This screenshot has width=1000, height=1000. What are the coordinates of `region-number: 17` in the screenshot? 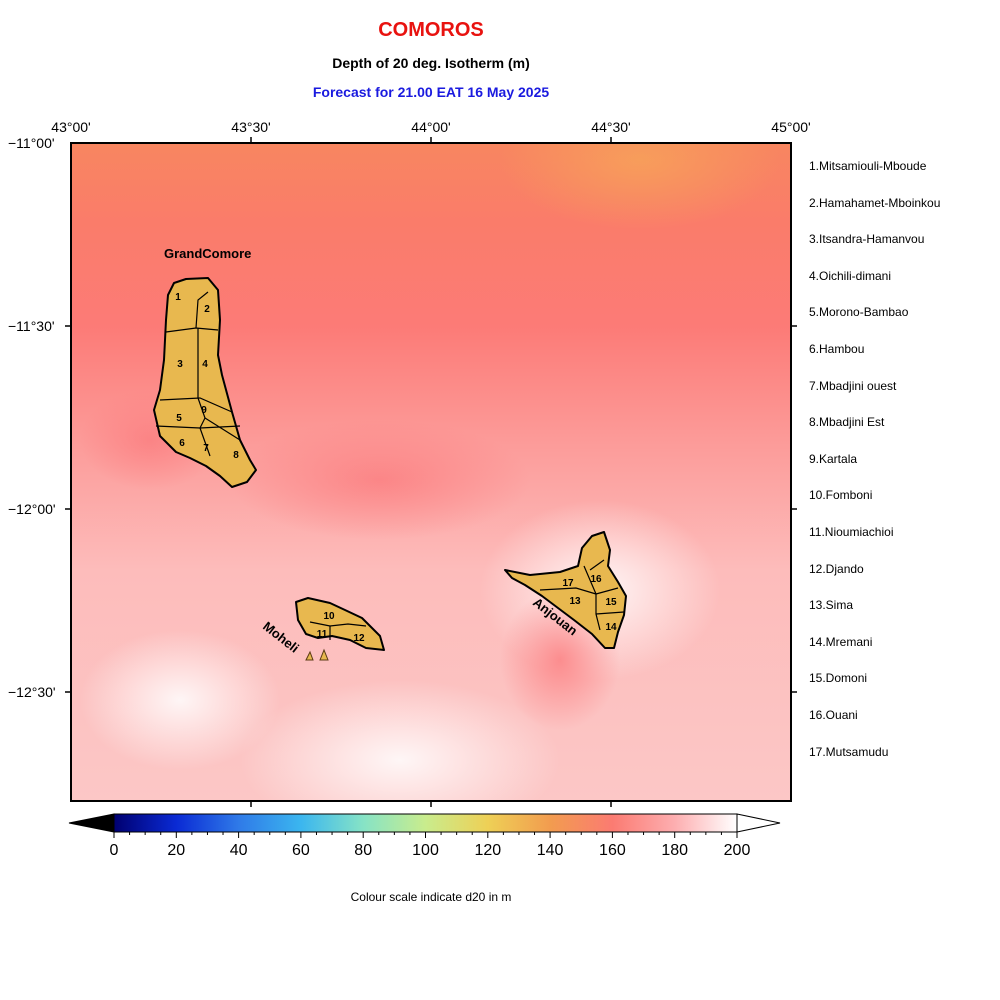 It's located at (568, 583).